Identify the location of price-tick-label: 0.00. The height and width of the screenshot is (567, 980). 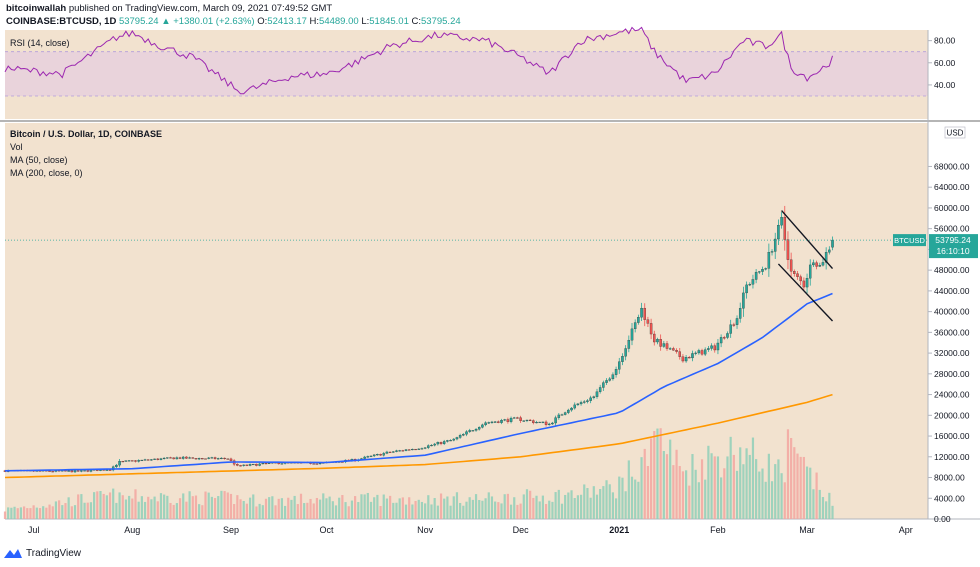
(942, 519).